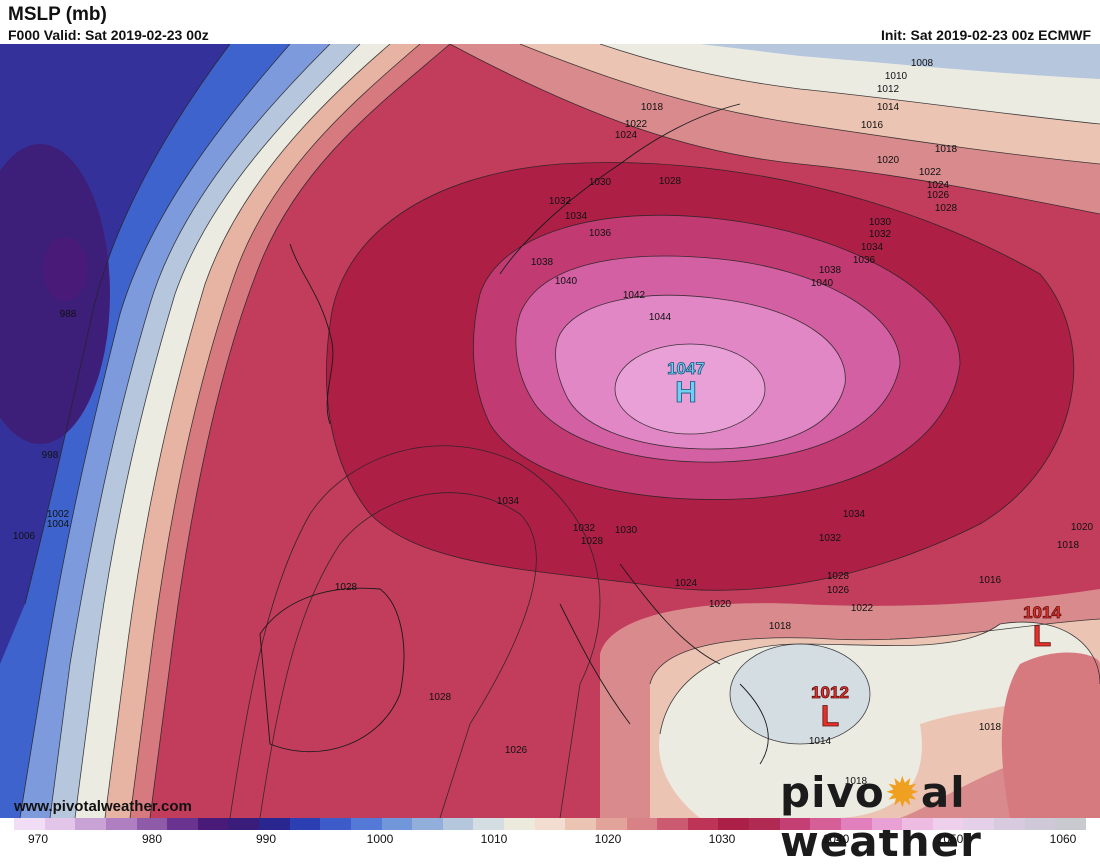 Image resolution: width=1100 pixels, height=866 pixels. I want to click on colorbar-tick: 980, so click(152, 839).